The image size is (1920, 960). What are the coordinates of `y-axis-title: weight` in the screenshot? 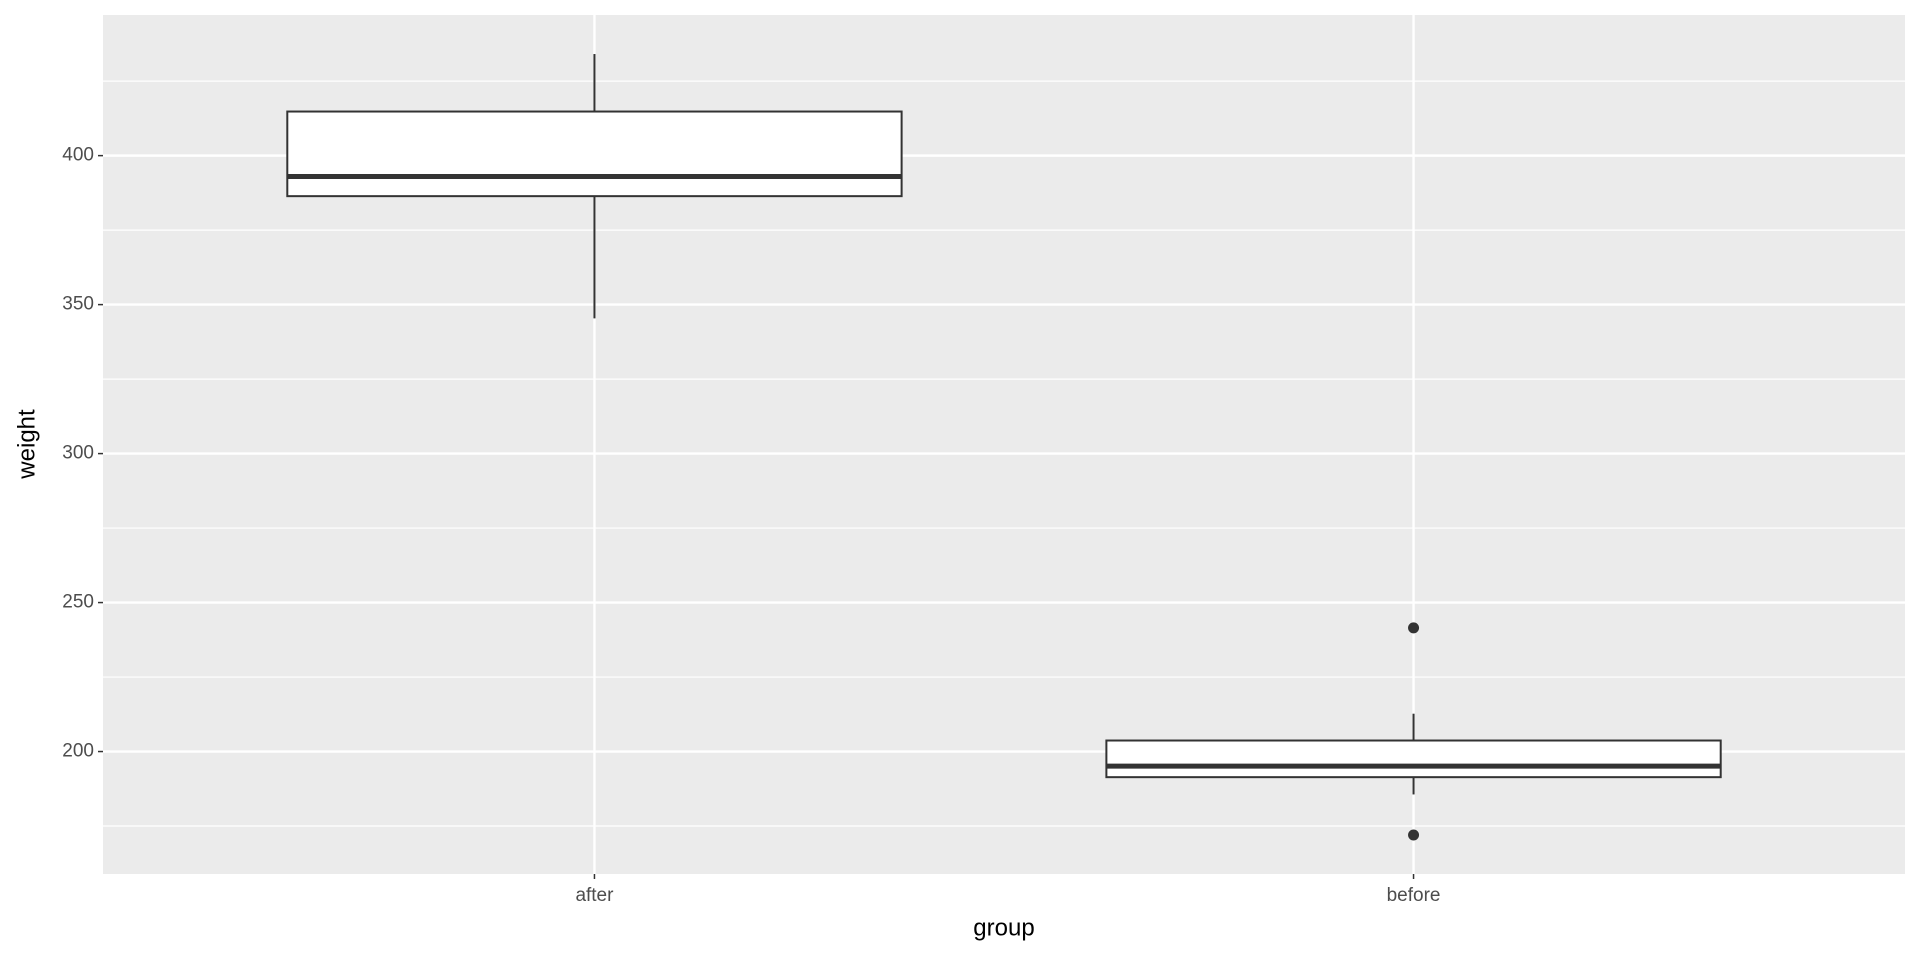 It's located at (26, 444).